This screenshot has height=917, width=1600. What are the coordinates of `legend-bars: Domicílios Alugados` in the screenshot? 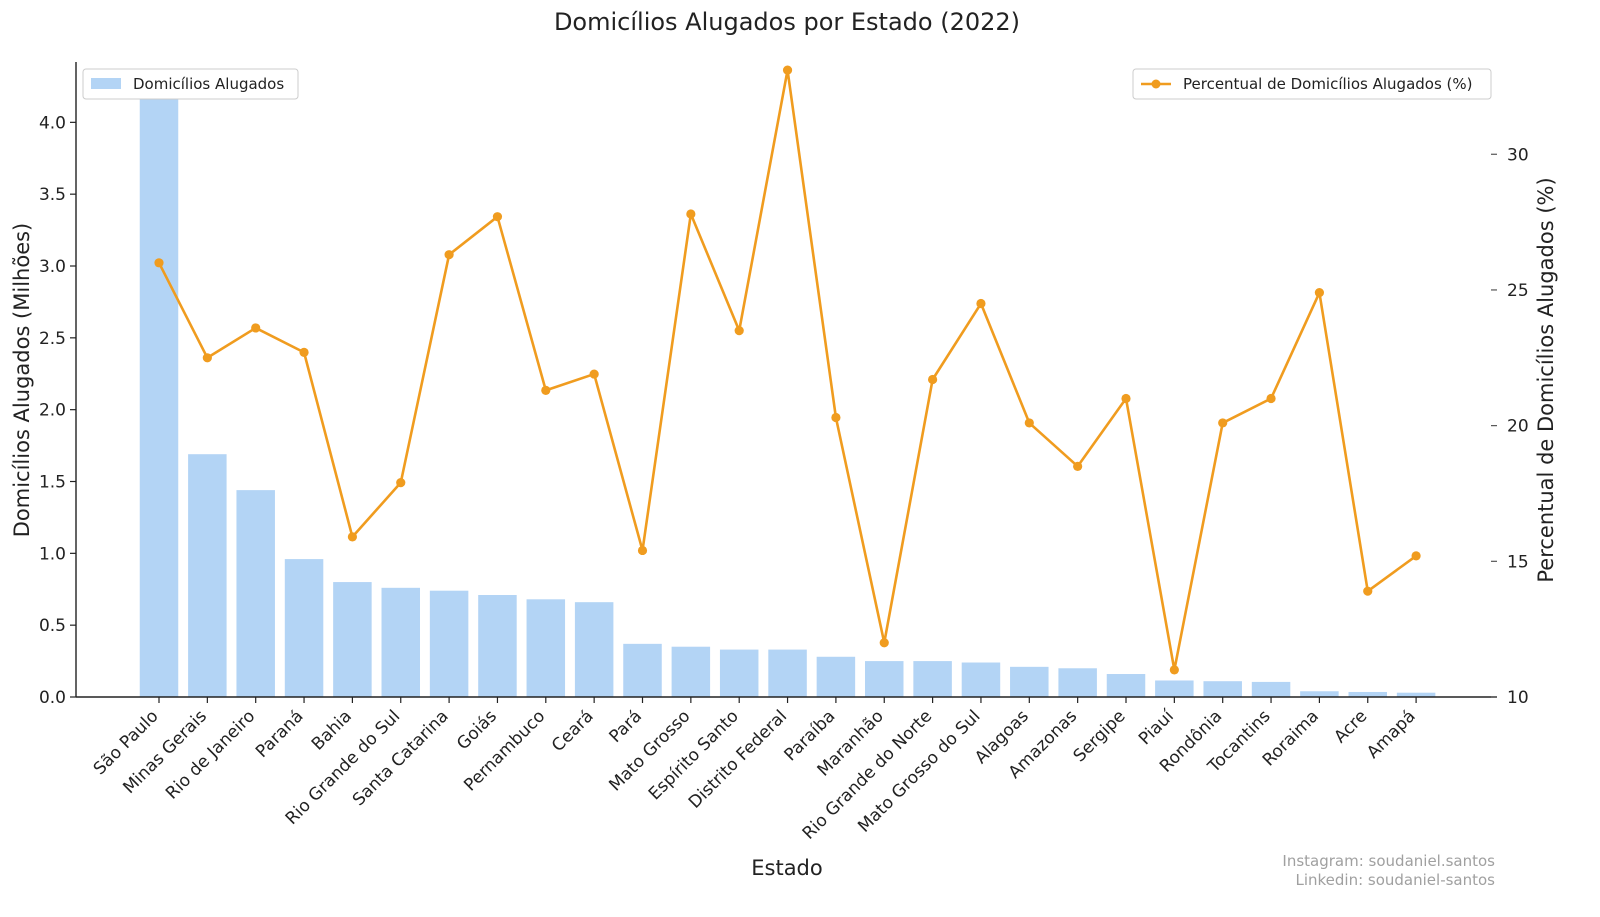 It's located at (190, 84).